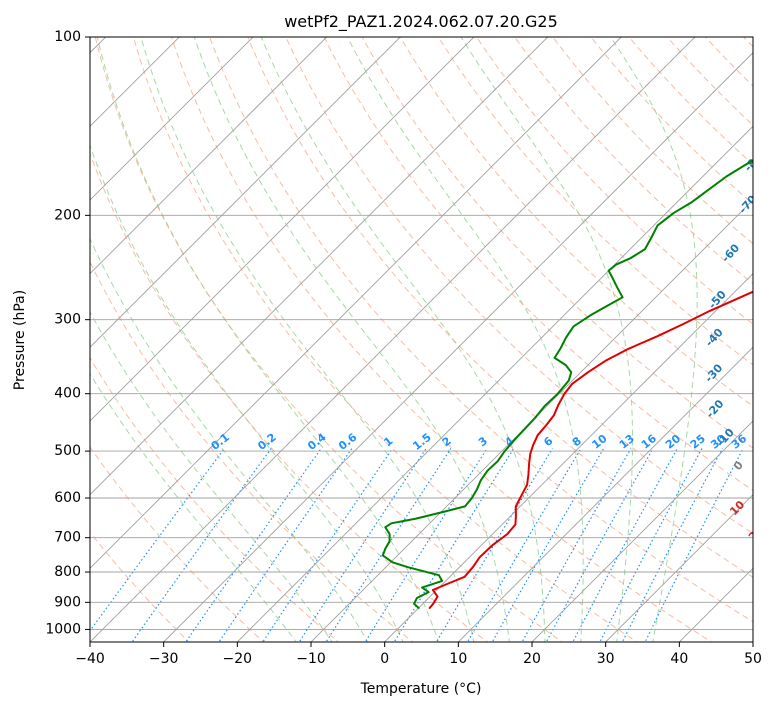  I want to click on x-tick-label: 10, so click(458, 659).